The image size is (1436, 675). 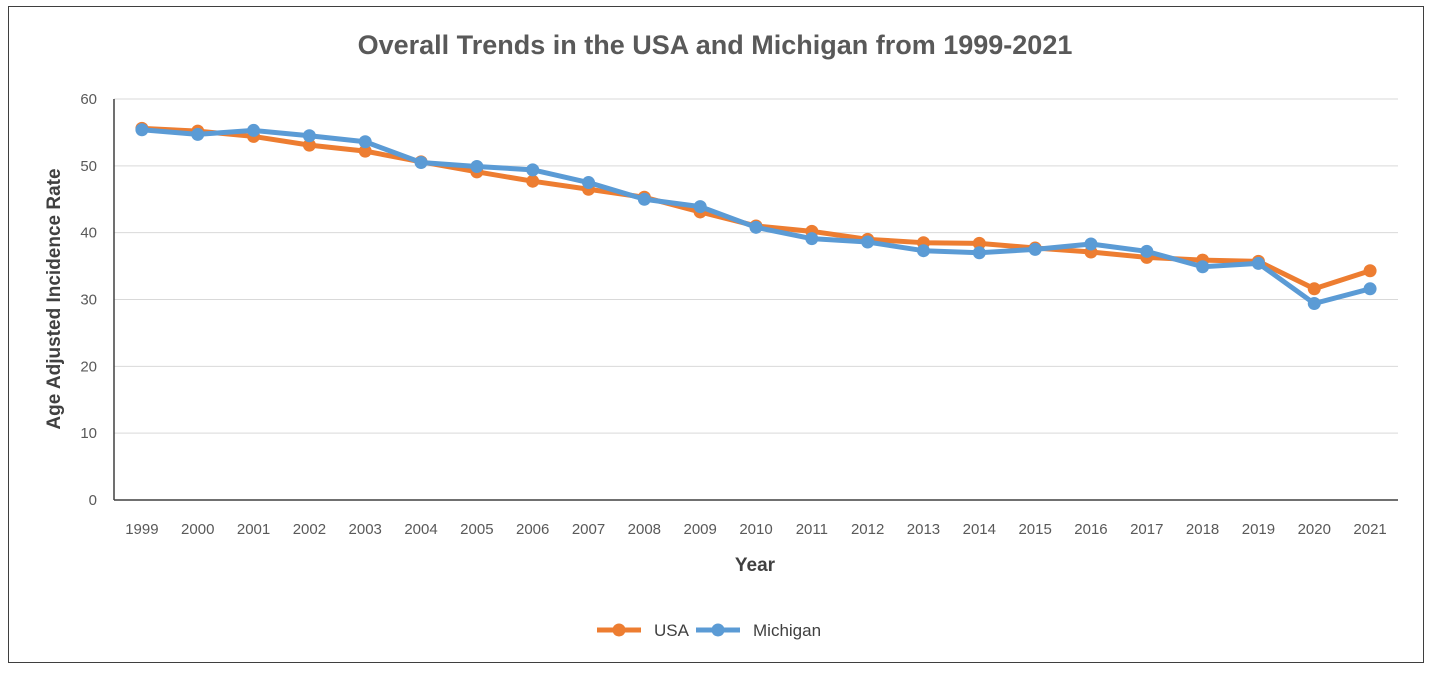 What do you see at coordinates (867, 529) in the screenshot?
I see `x-tick-label: 2012` at bounding box center [867, 529].